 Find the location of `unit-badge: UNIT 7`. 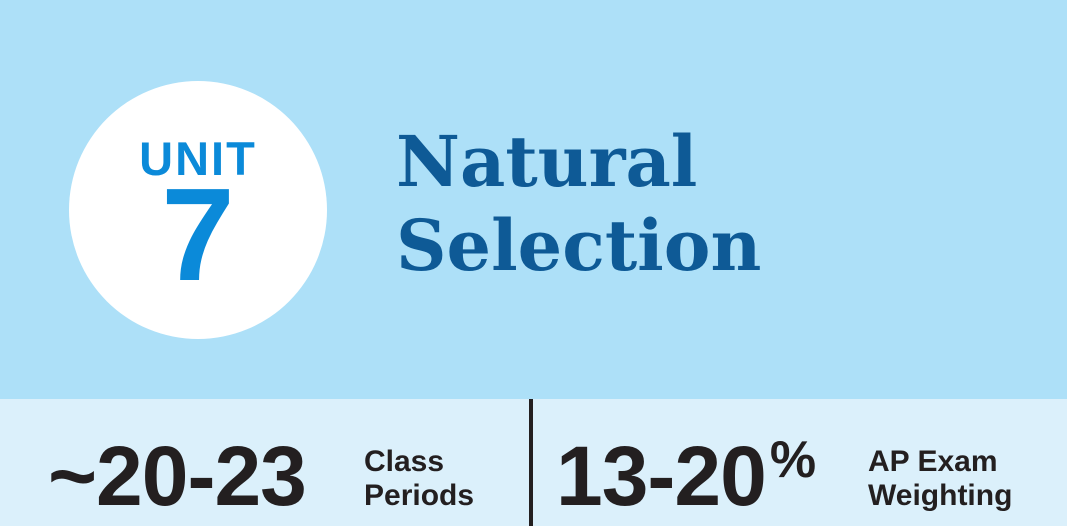

unit-badge: UNIT 7 is located at coordinates (198, 210).